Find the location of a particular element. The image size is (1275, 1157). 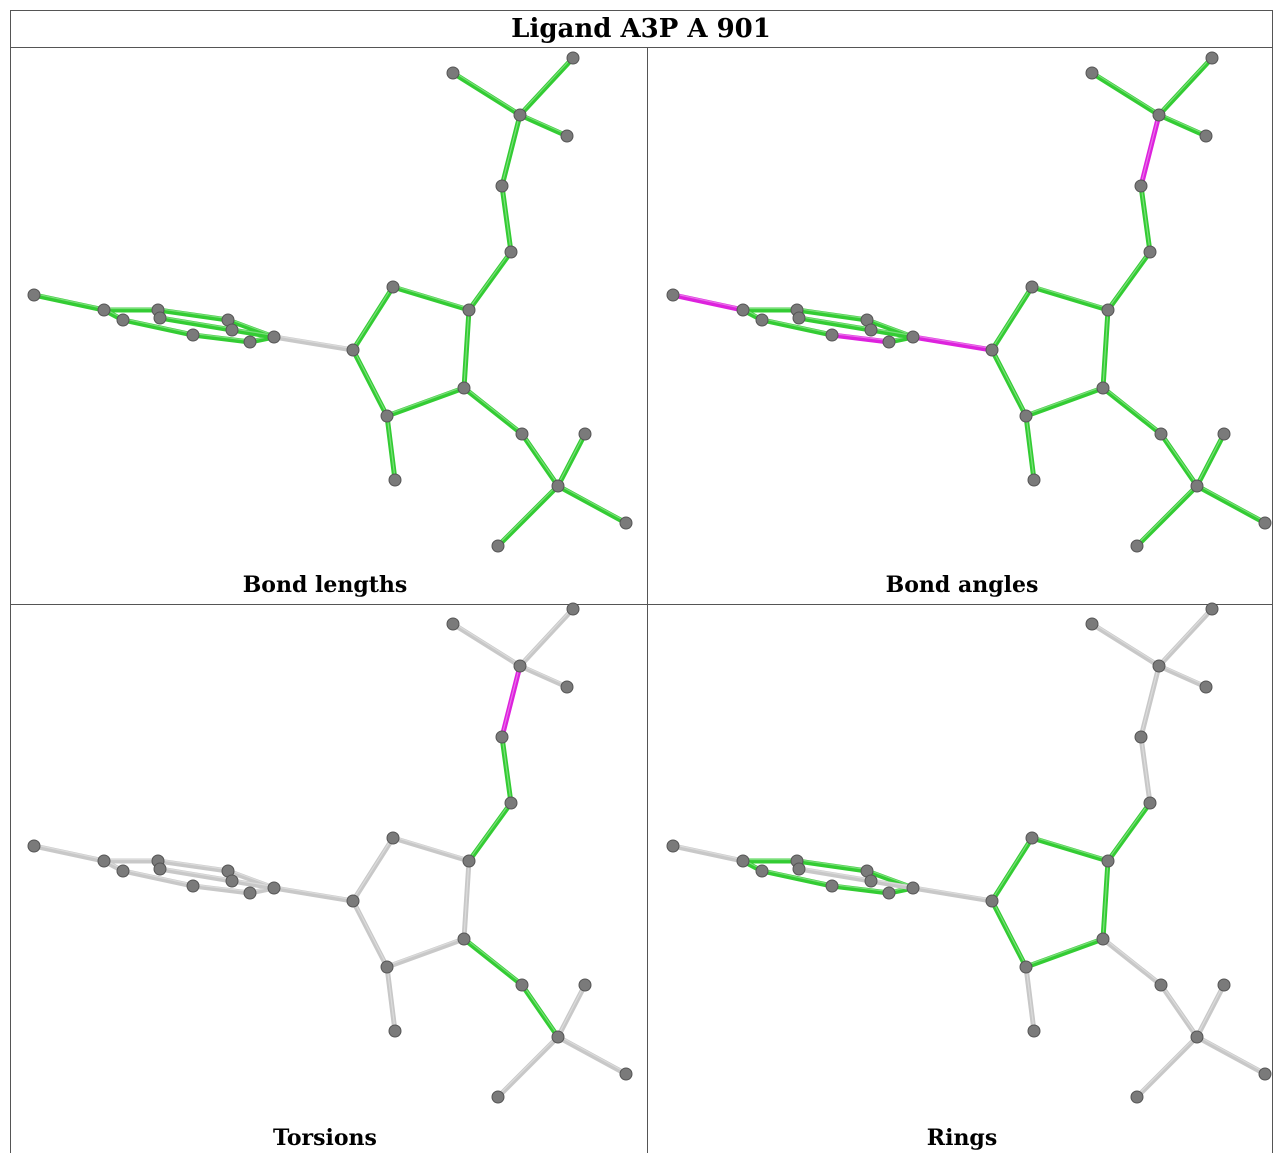

caption: Bond lengths is located at coordinates (325, 585).